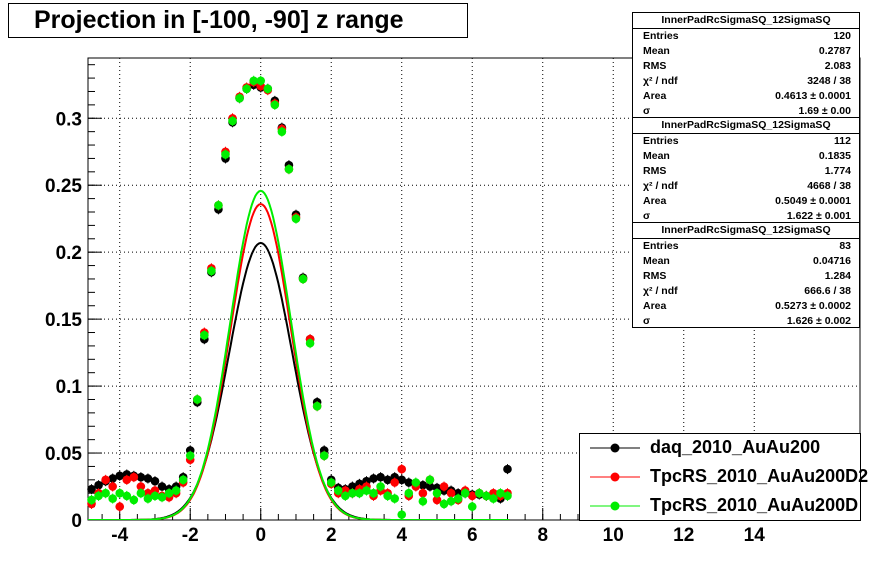 The image size is (878, 578). Describe the element at coordinates (747, 51) in the screenshot. I see `stats-row-mean: Mean 0.2787` at that location.